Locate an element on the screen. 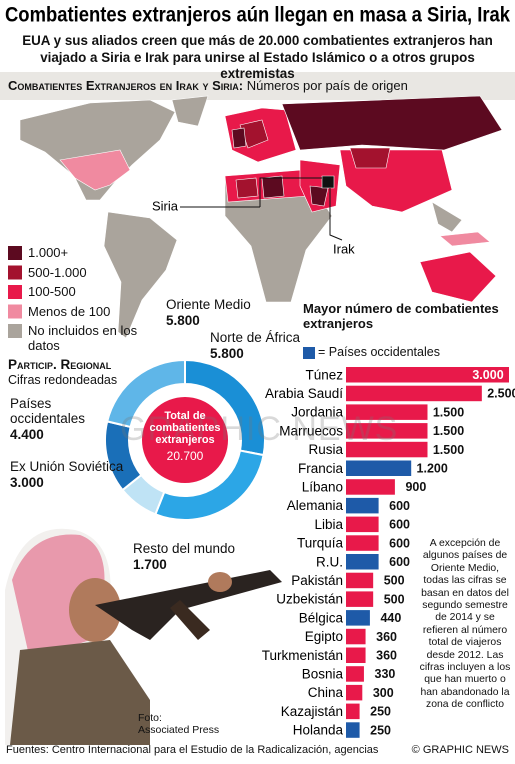  donut-value: 5.800 is located at coordinates (227, 353).